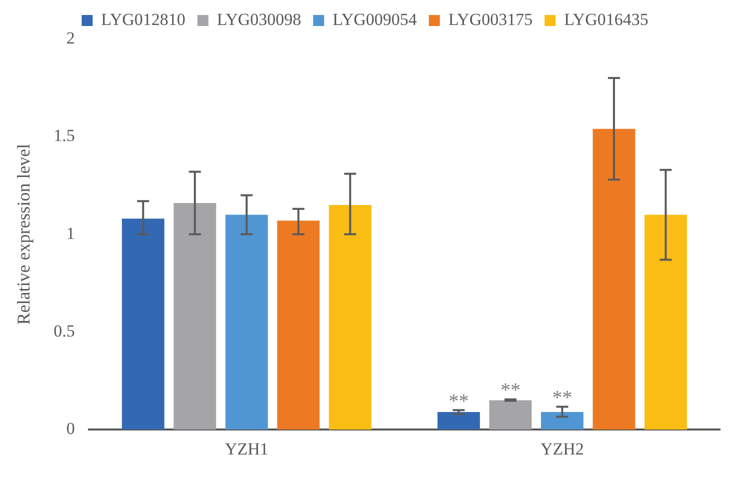 This screenshot has width=740, height=480. Describe the element at coordinates (606, 19) in the screenshot. I see `legend-label: LYG016435` at that location.